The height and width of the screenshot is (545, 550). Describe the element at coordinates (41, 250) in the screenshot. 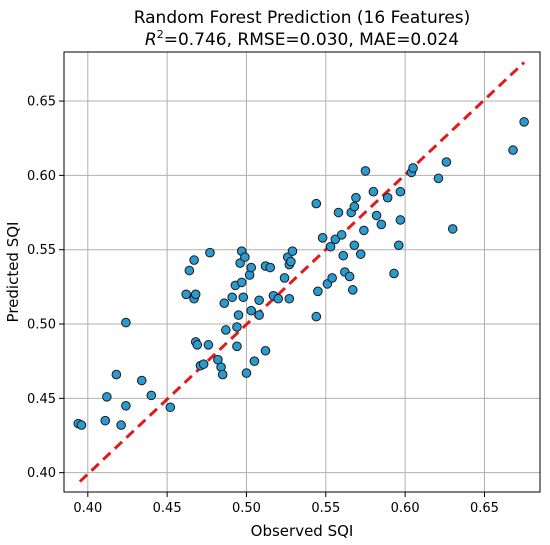

I see `y-tick-label: 0.55` at that location.